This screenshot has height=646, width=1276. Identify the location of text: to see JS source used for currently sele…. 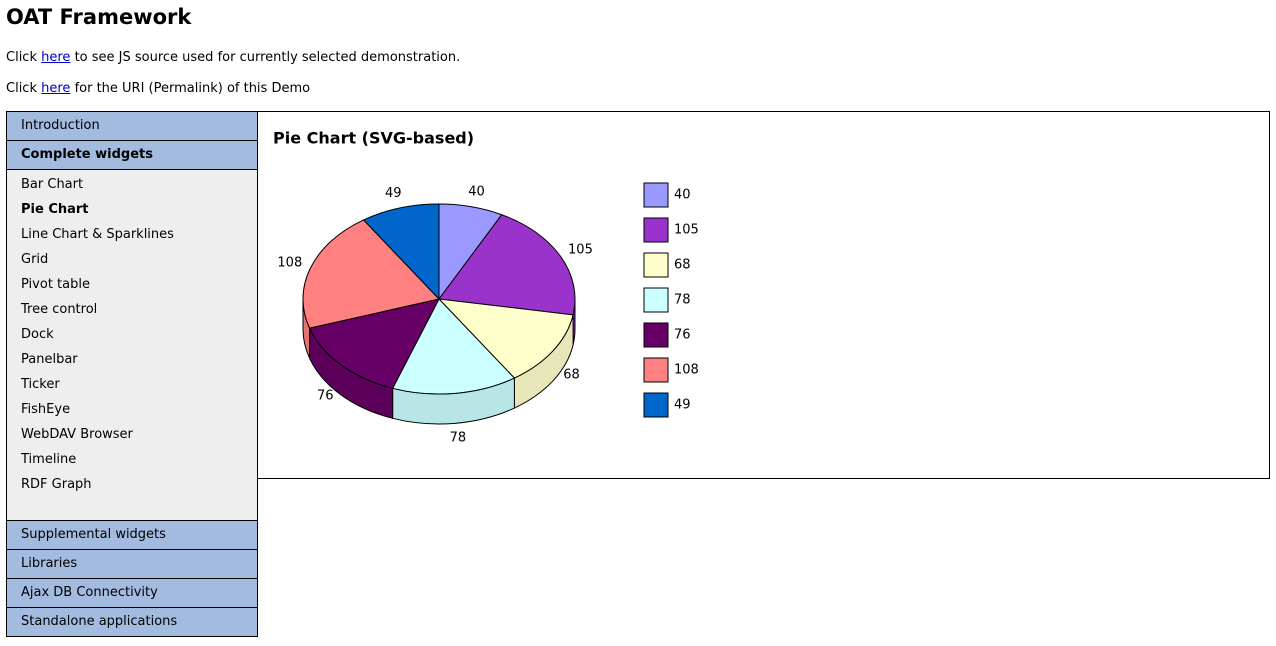
(267, 57).